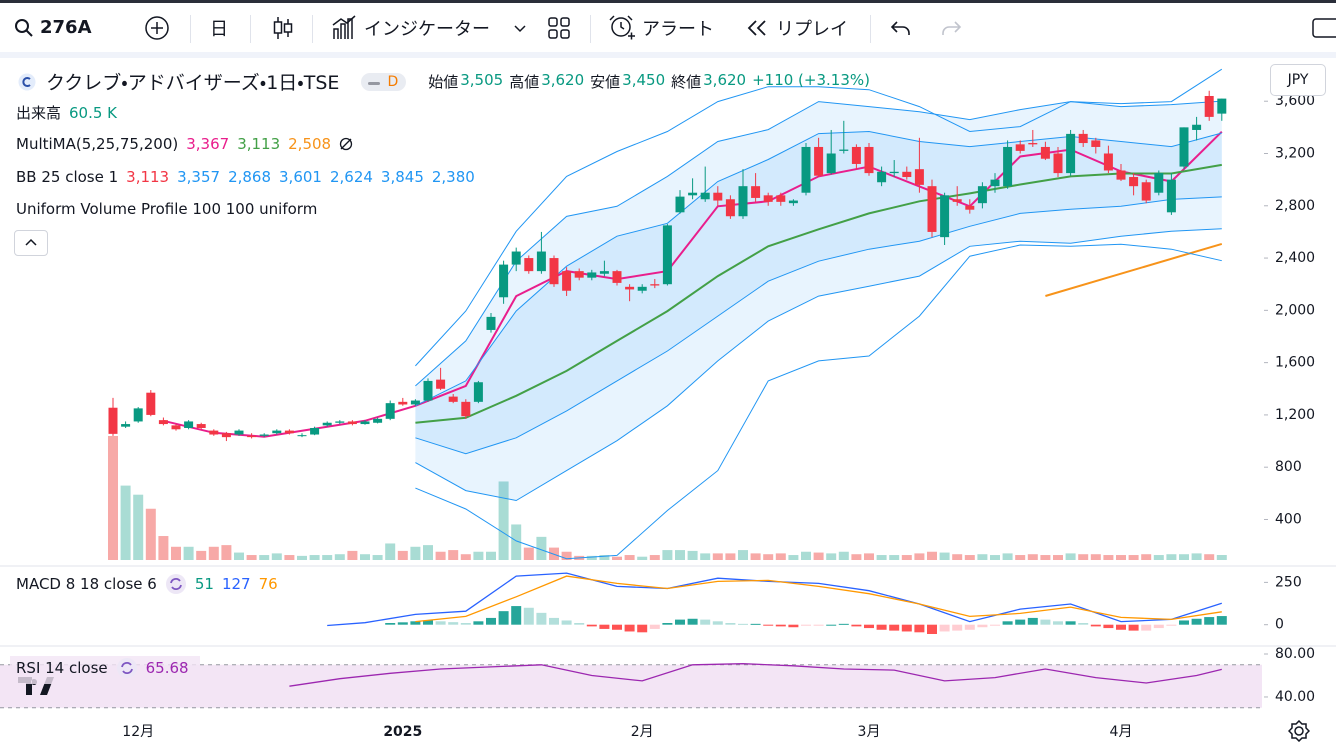  What do you see at coordinates (678, 29) in the screenshot?
I see `alert-label: アラート` at bounding box center [678, 29].